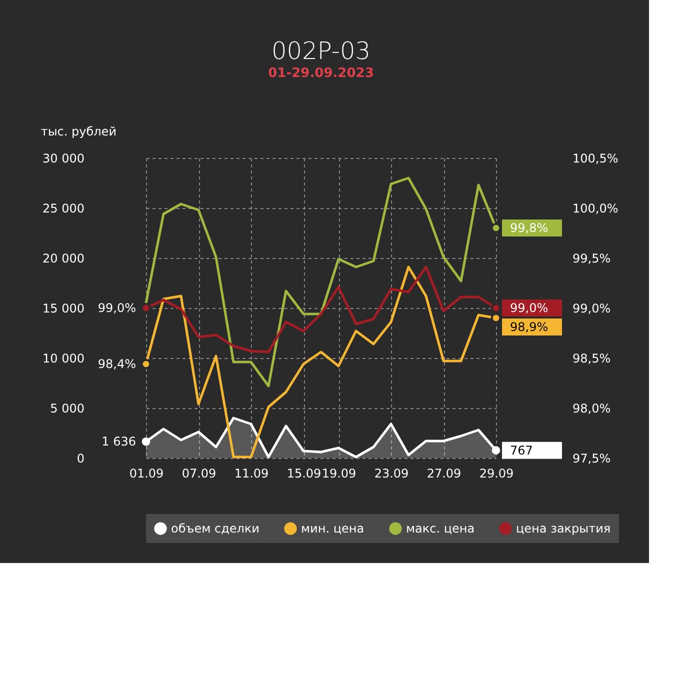  I want to click on legend-label: объем сделки, so click(215, 529).